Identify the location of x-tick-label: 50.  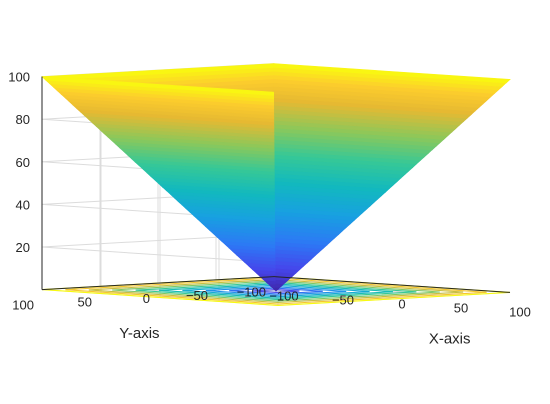
(461, 307).